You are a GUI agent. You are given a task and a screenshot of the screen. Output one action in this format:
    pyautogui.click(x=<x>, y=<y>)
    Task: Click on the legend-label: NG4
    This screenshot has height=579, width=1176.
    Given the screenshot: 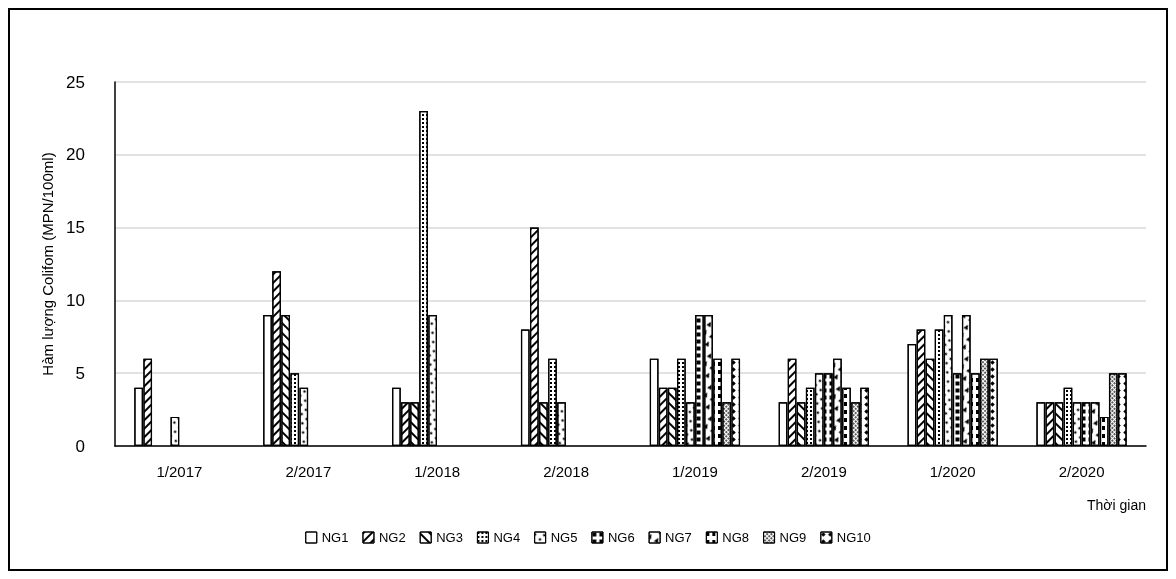 What is the action you would take?
    pyautogui.click(x=507, y=537)
    